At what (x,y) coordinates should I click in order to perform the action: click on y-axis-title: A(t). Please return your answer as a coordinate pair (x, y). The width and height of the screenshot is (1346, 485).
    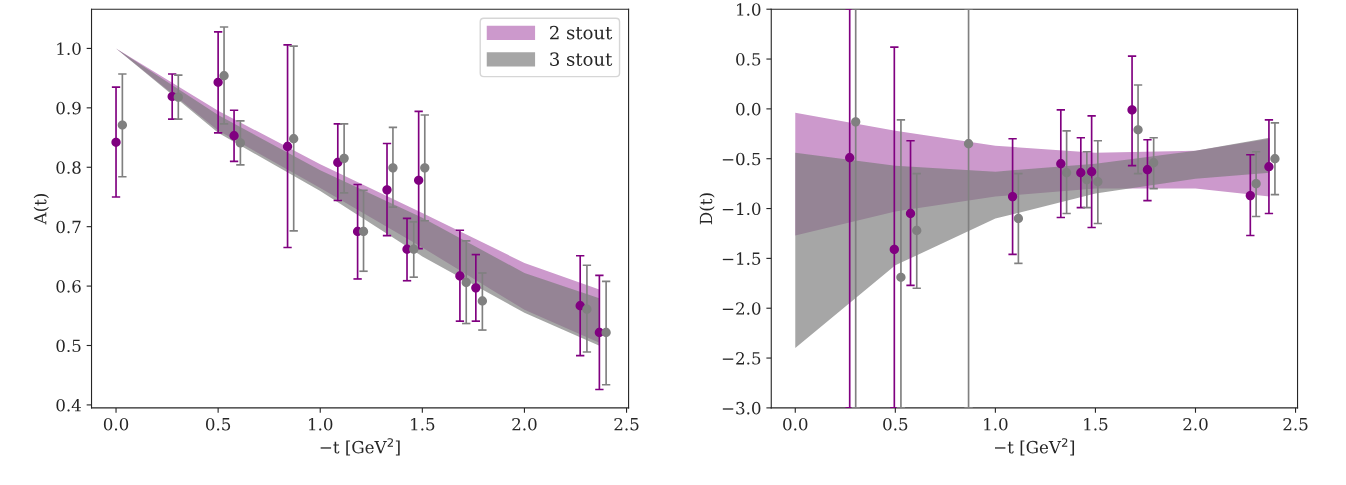
    Looking at the image, I should click on (41, 209).